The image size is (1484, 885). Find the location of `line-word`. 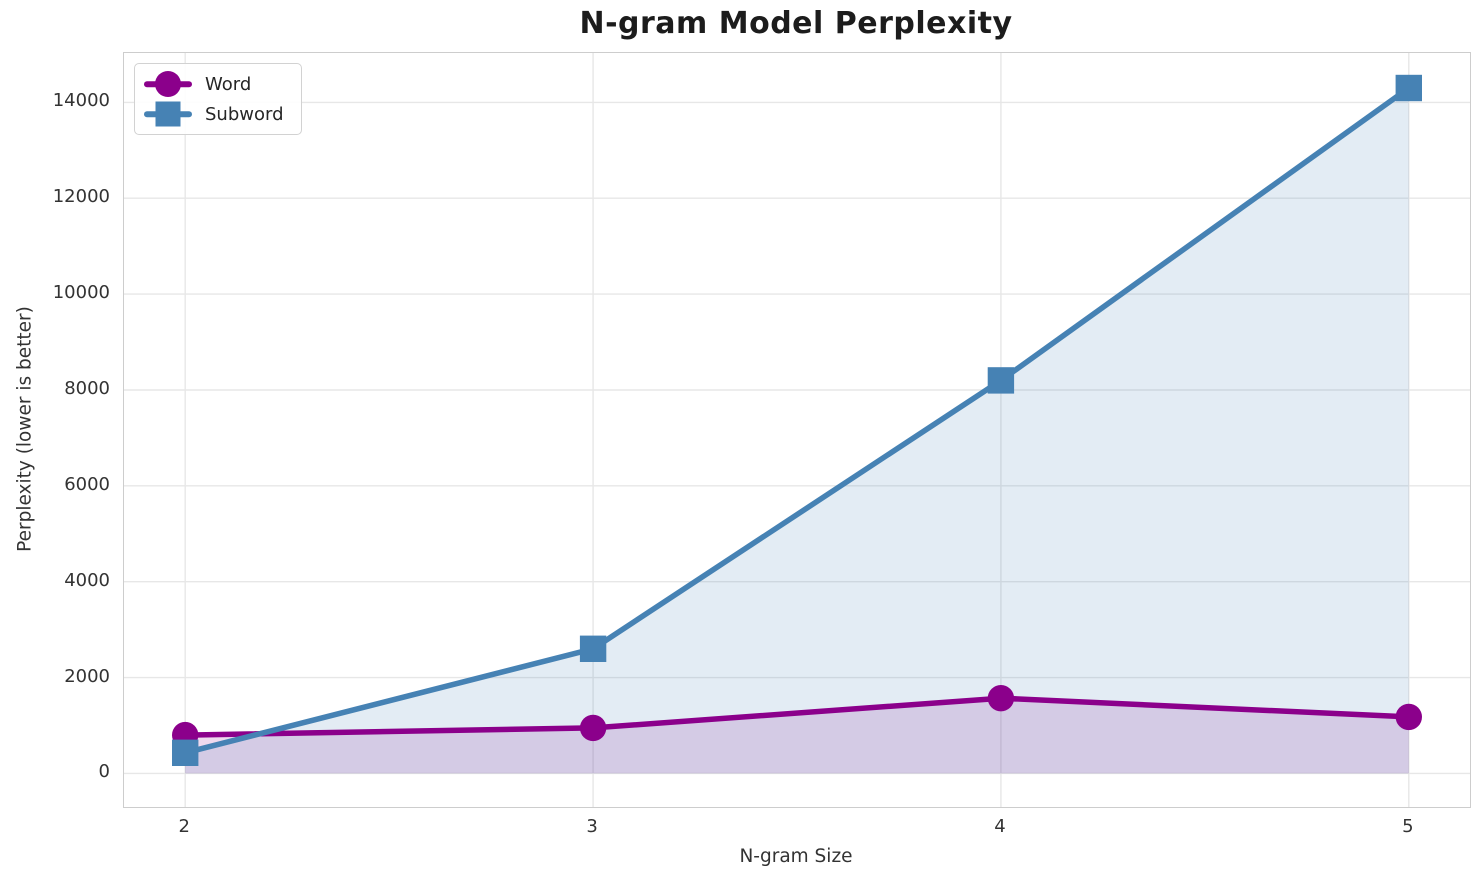

line-word is located at coordinates (797, 716).